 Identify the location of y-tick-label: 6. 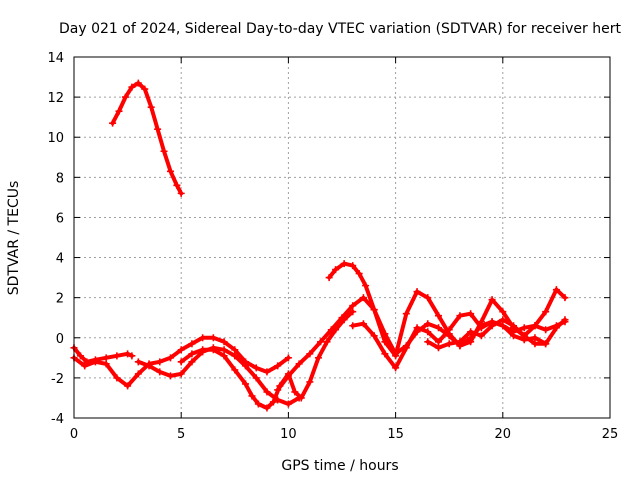
(60, 218).